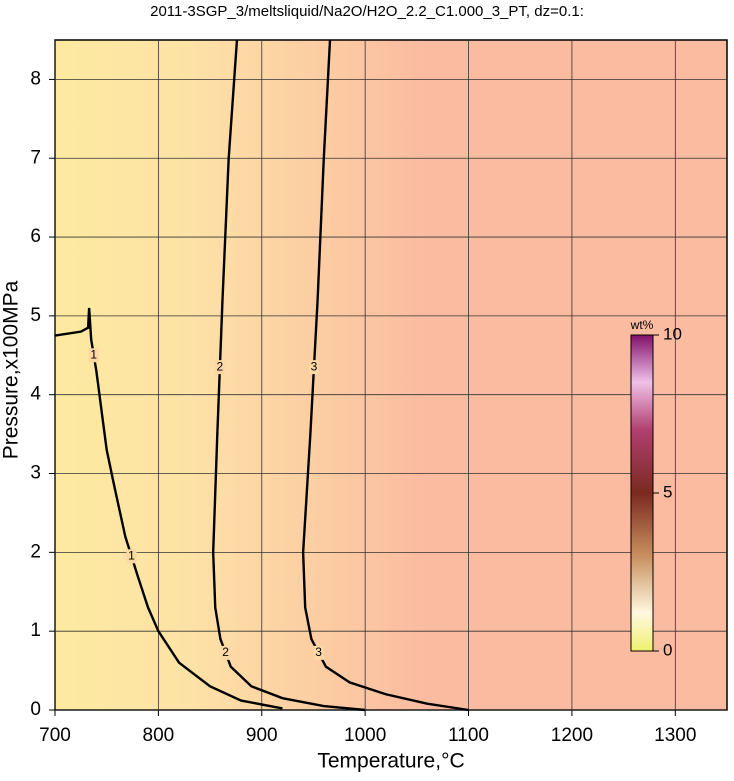  What do you see at coordinates (390, 761) in the screenshot?
I see `x-axis-label: Temperature,°C` at bounding box center [390, 761].